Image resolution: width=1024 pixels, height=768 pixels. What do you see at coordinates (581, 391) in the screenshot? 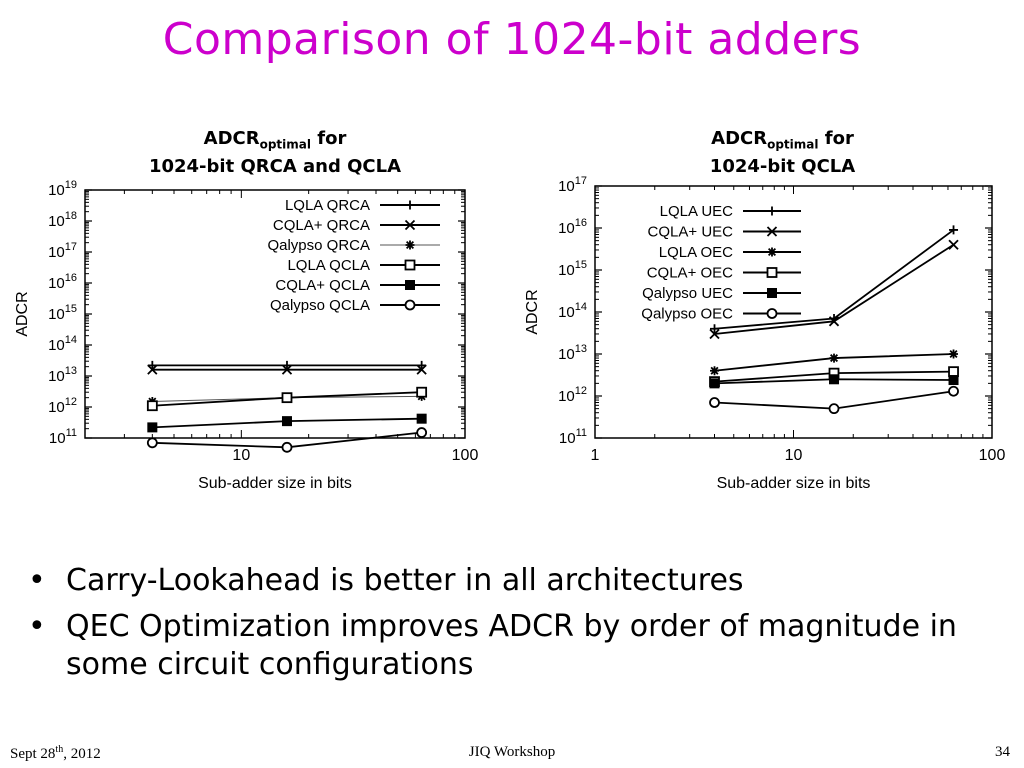
I see `chart-2-y-tick-exponent: 12` at bounding box center [581, 391].